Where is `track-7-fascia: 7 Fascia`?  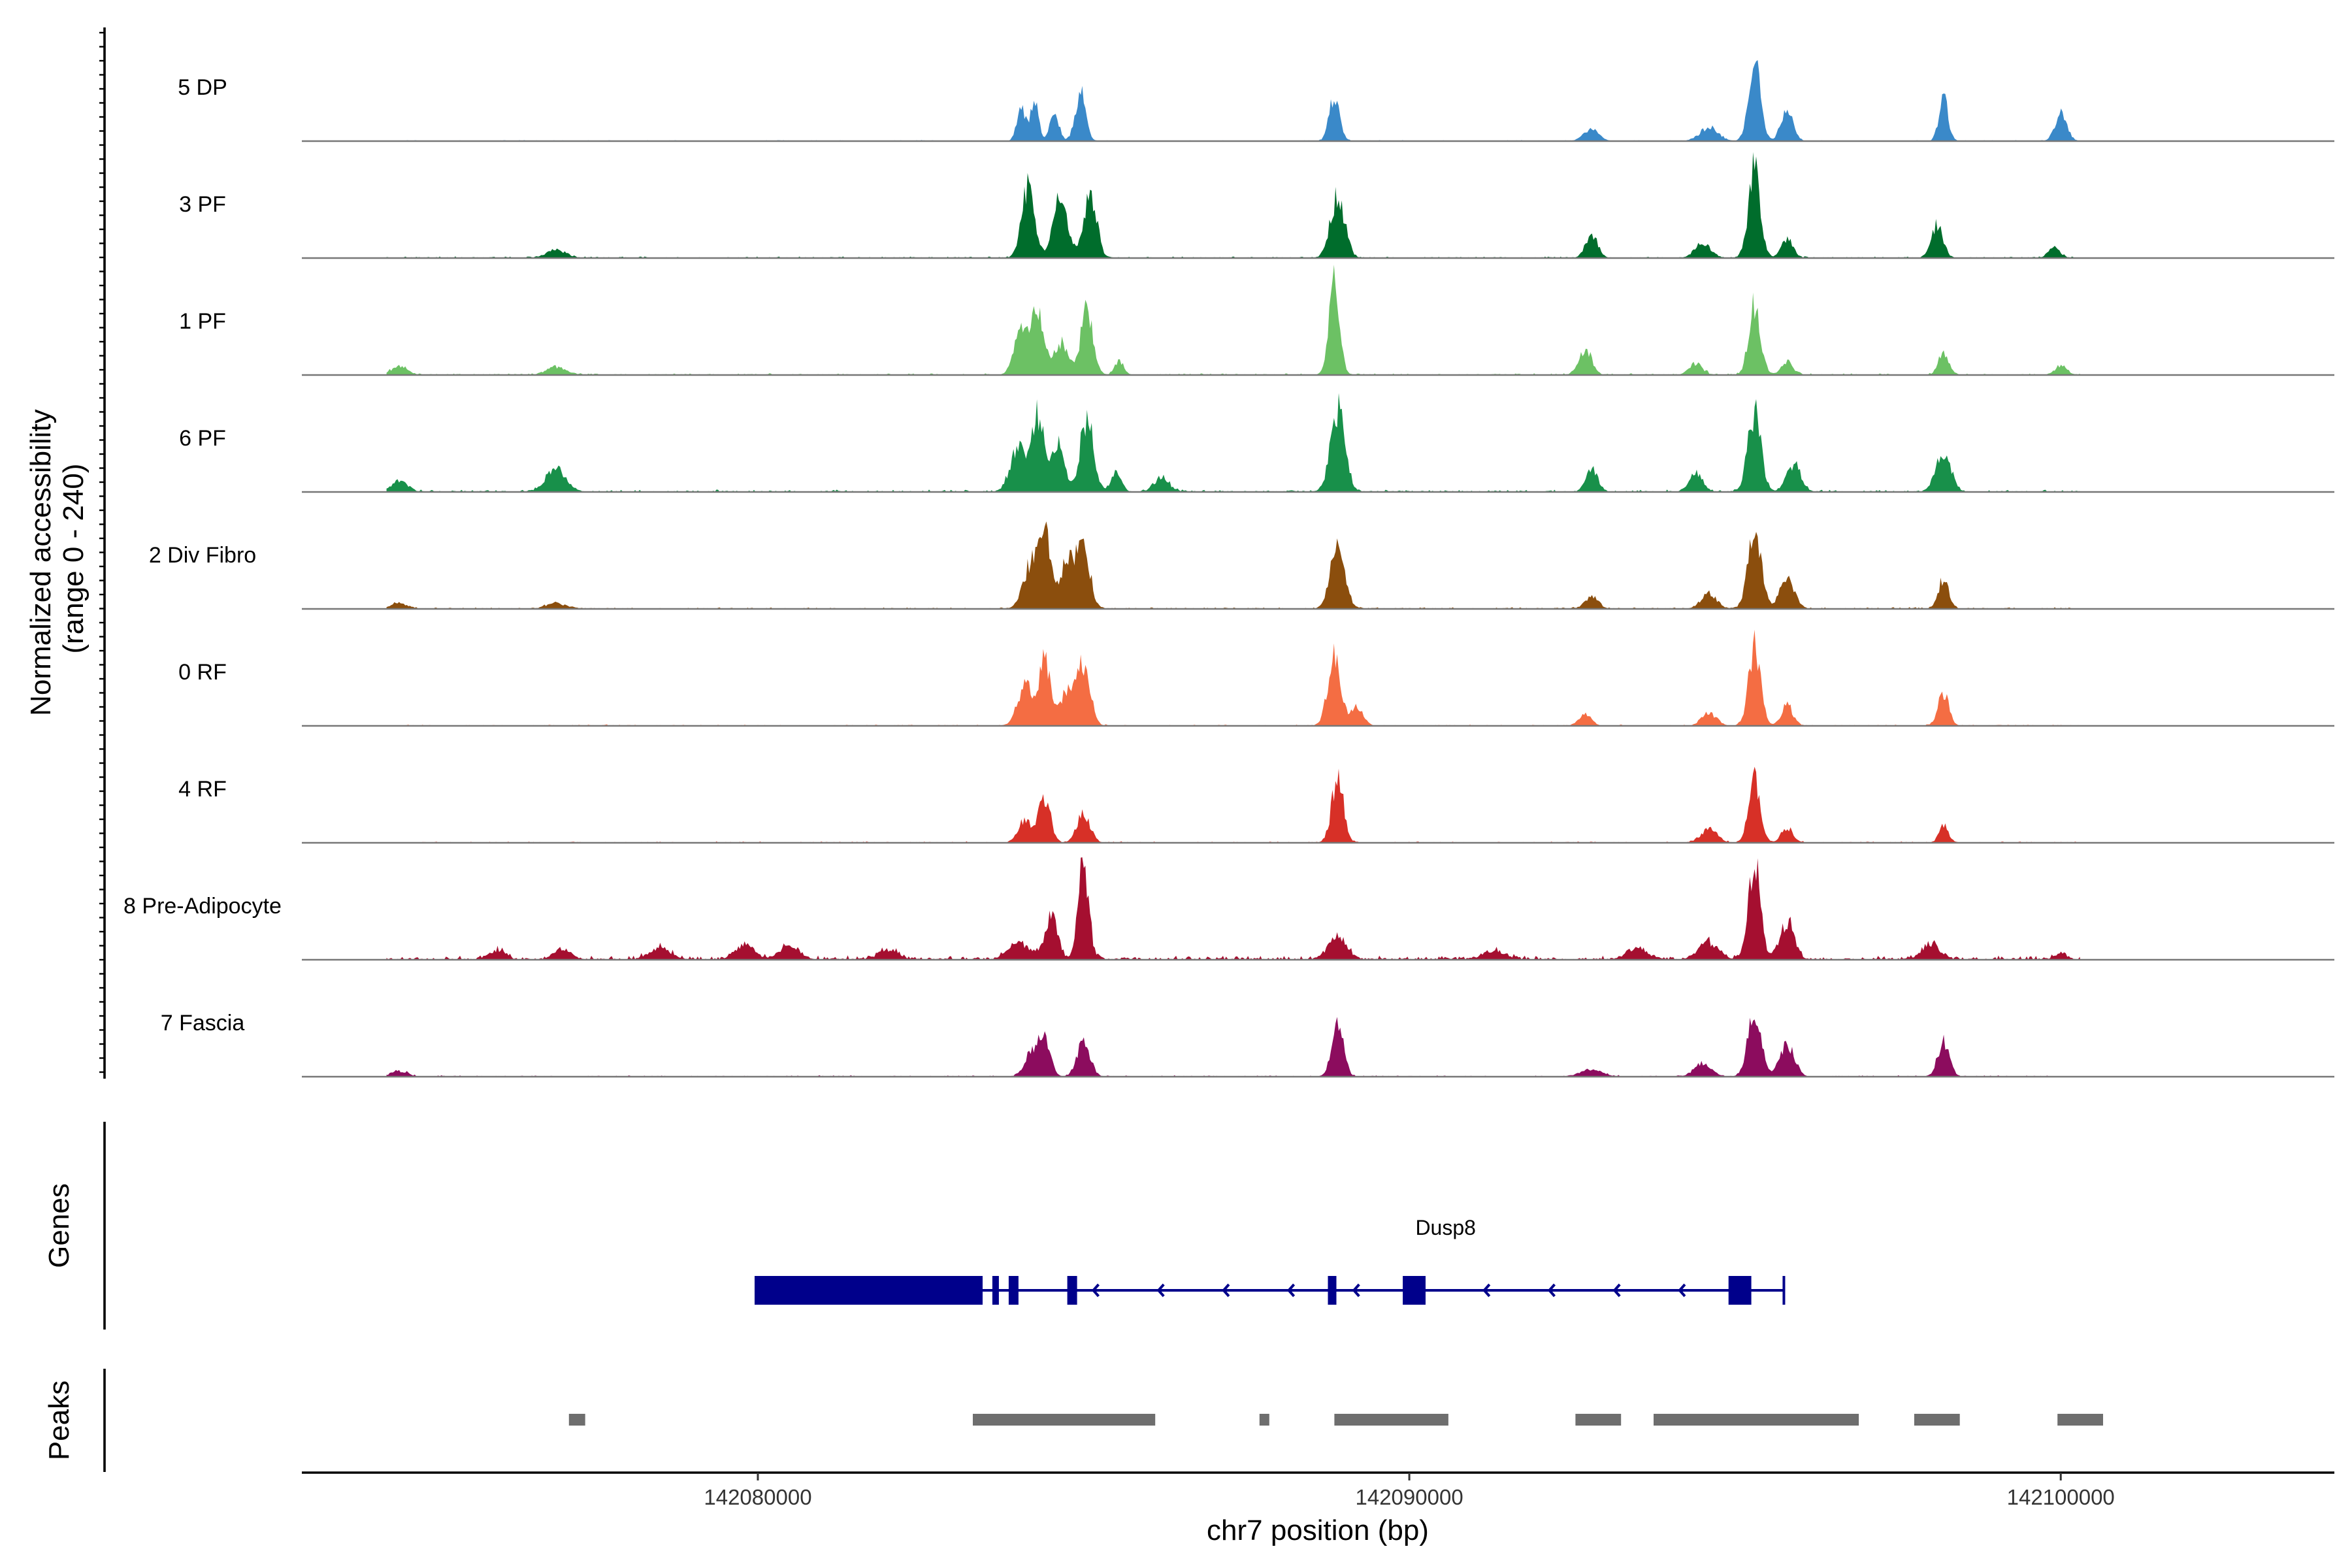 track-7-fascia: 7 Fascia is located at coordinates (1247, 1044).